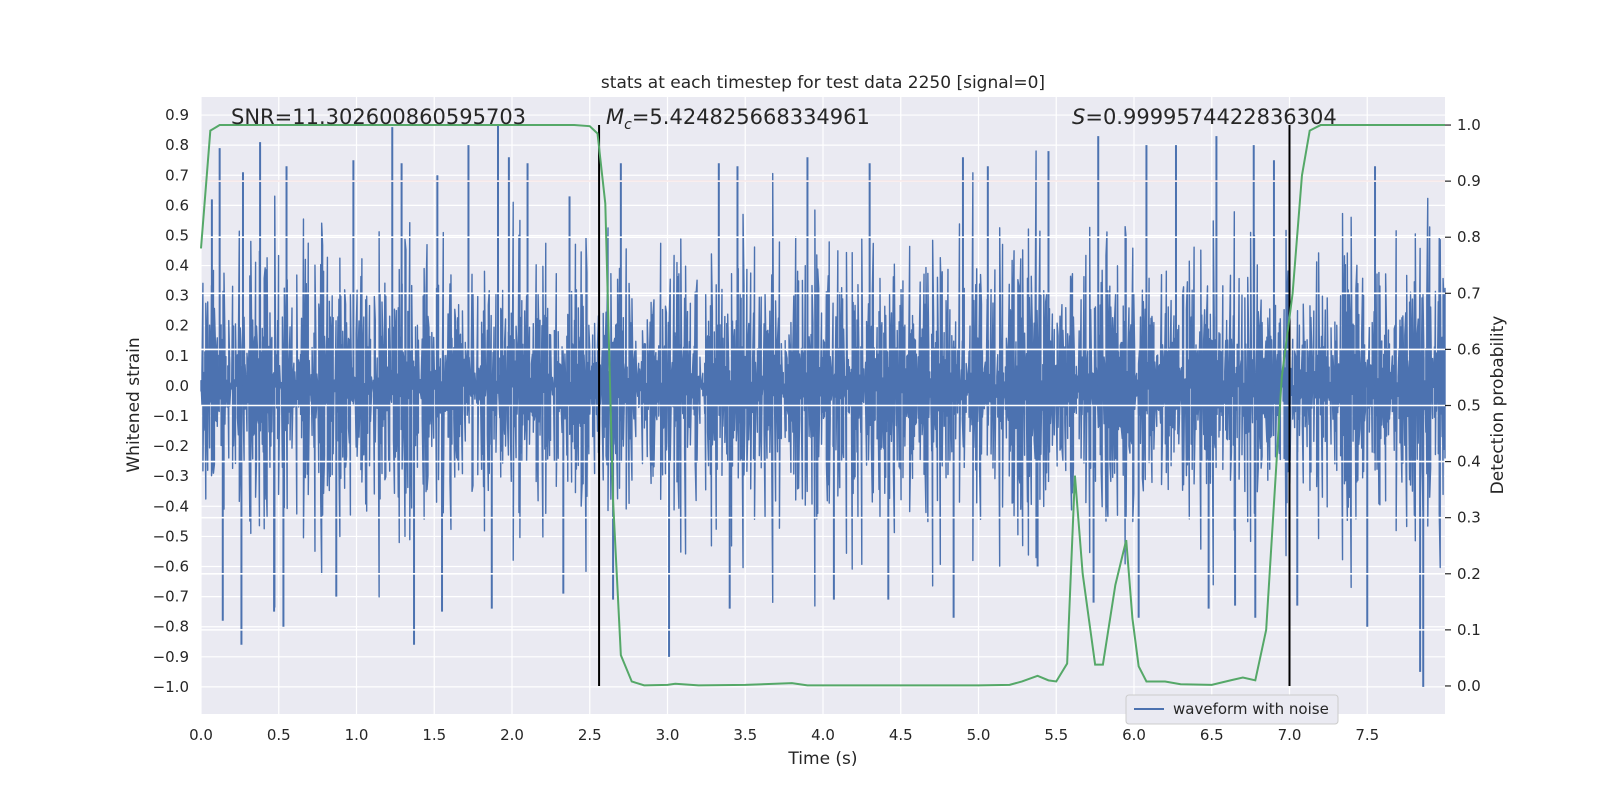 The width and height of the screenshot is (1600, 800). Describe the element at coordinates (668, 735) in the screenshot. I see `x-tick-label: 3.0` at that location.